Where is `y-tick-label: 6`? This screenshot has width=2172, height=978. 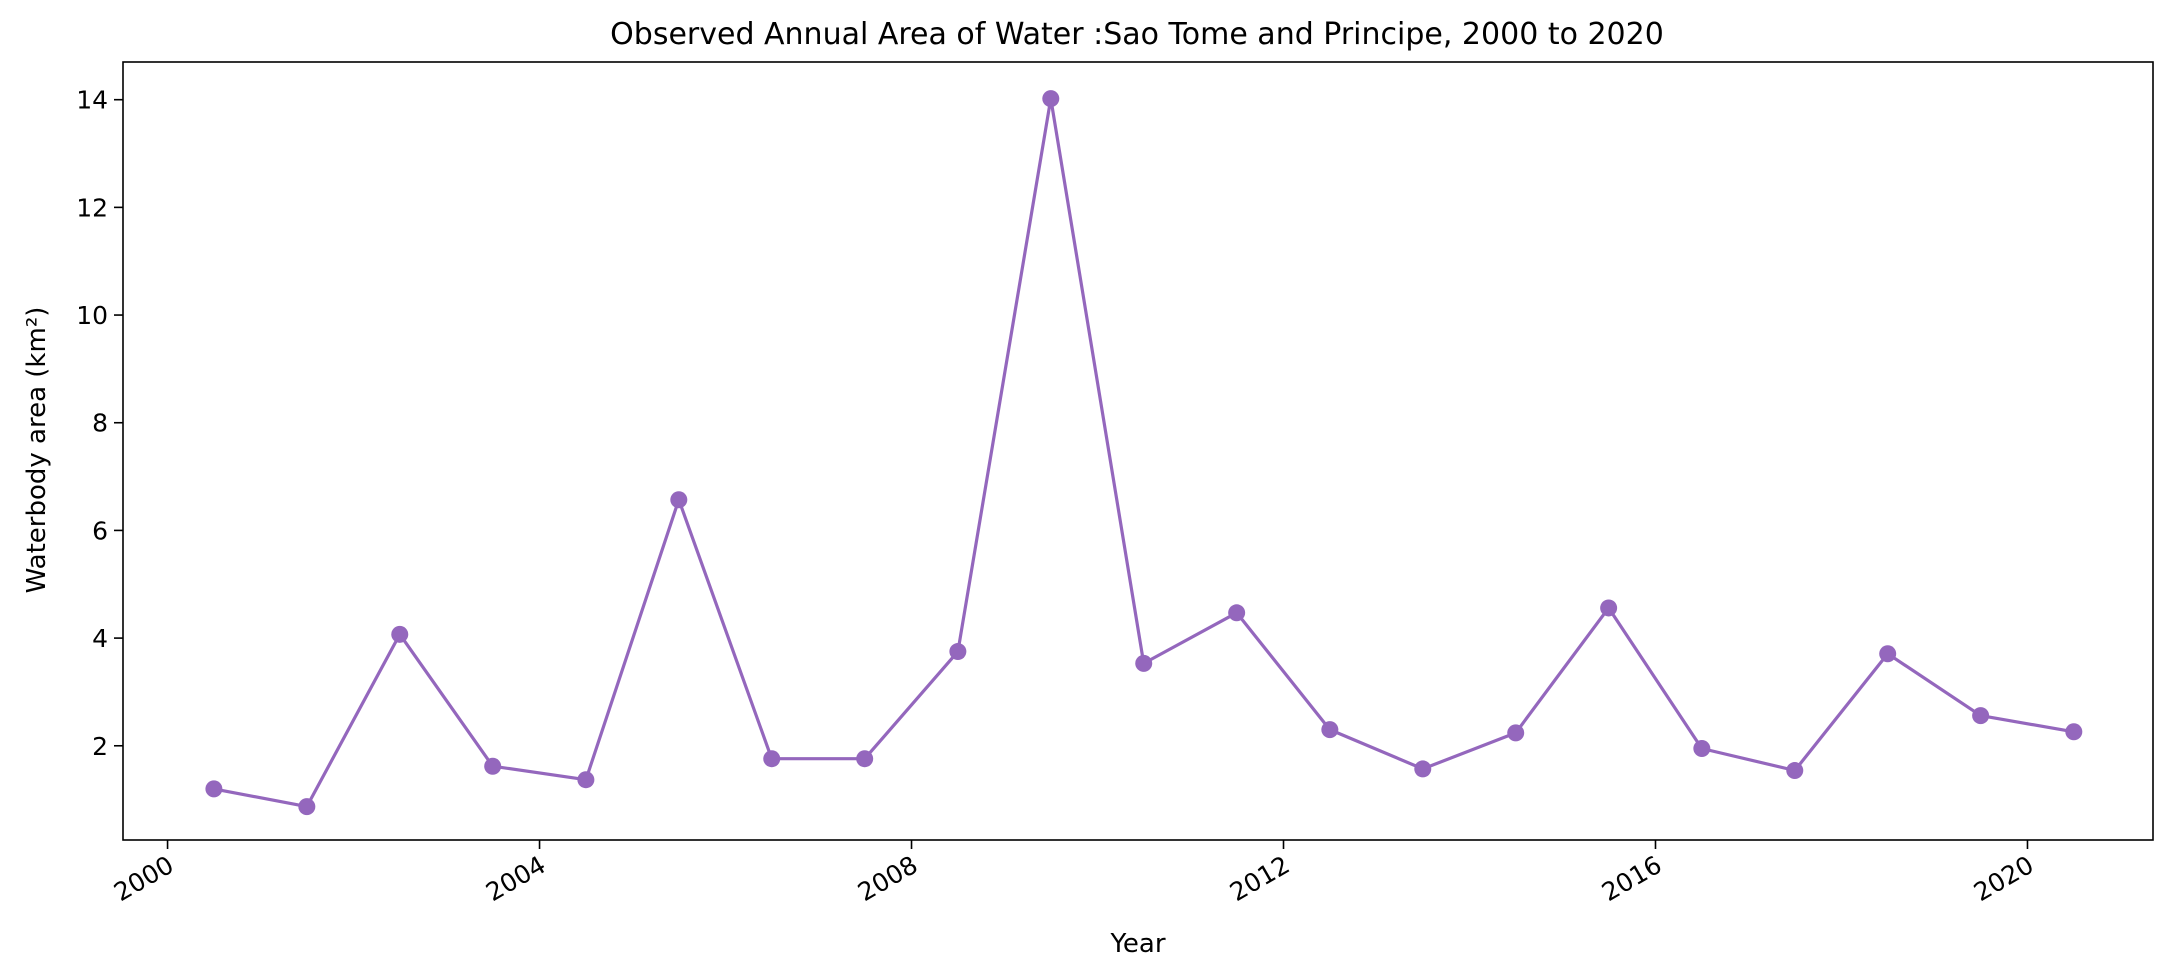
y-tick-label: 6 is located at coordinates (100, 530).